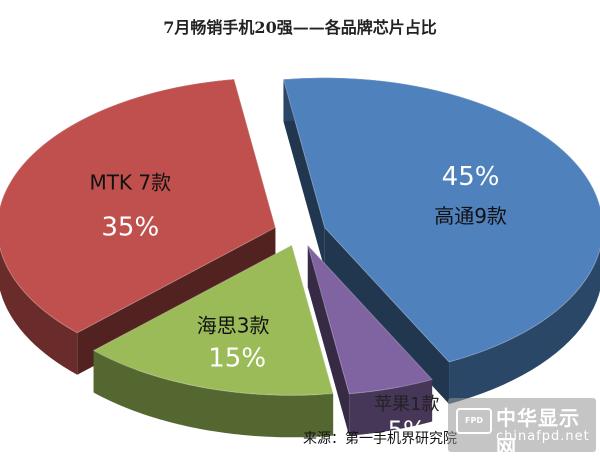 The height and width of the screenshot is (460, 600). Describe the element at coordinates (407, 430) in the screenshot. I see `slice-percent-1: 5%` at that location.